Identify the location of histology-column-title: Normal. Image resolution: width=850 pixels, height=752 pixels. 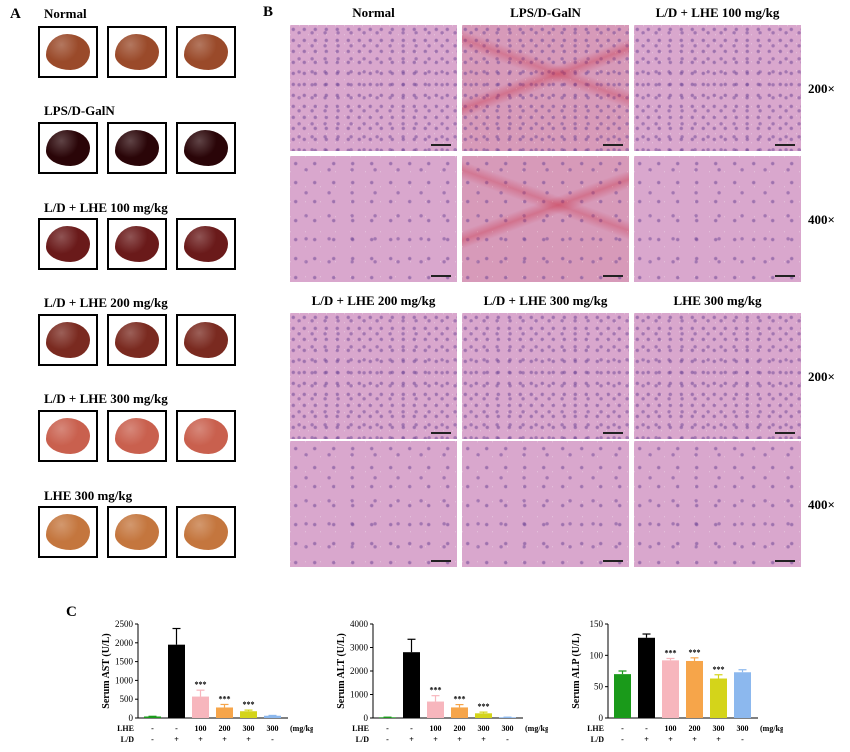
(373, 12).